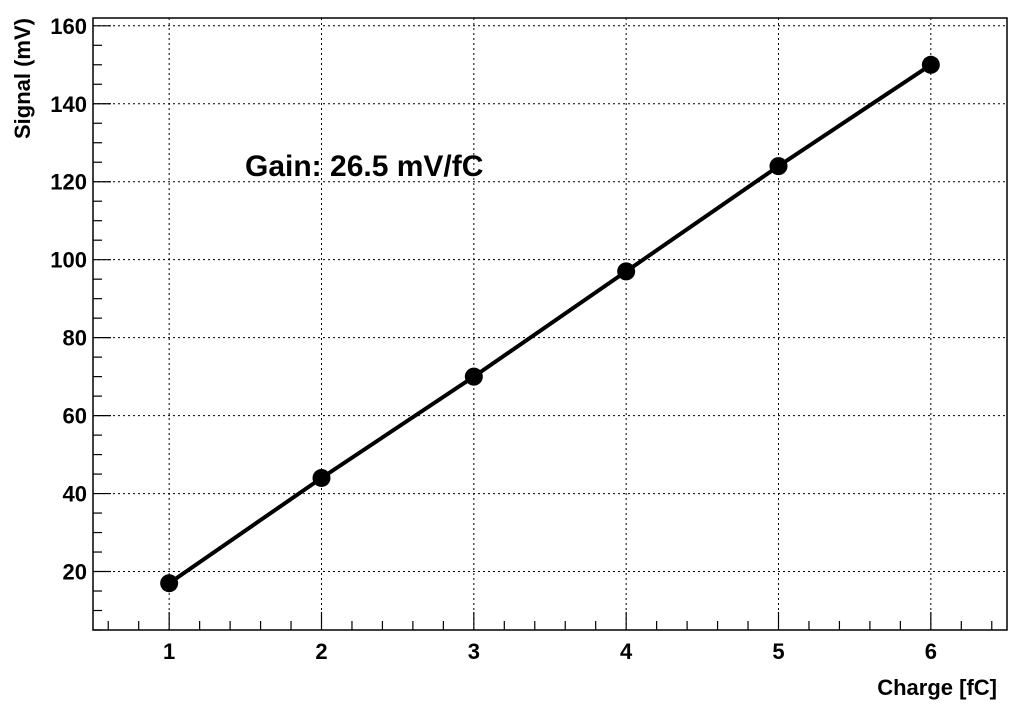 This screenshot has width=1011, height=706. What do you see at coordinates (75, 494) in the screenshot?
I see `y-tick-label: 40` at bounding box center [75, 494].